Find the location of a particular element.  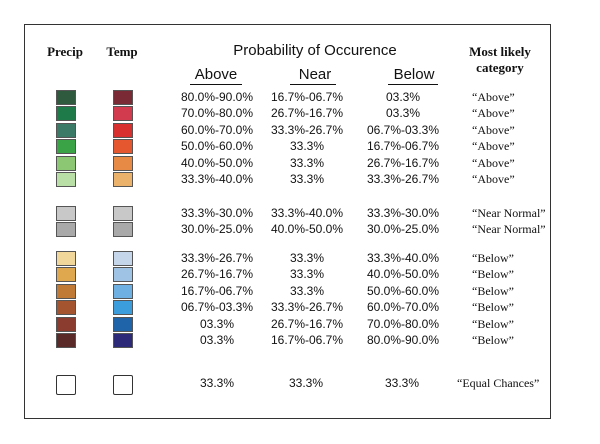

above-probability: 60.0%-70.0% is located at coordinates (217, 130).